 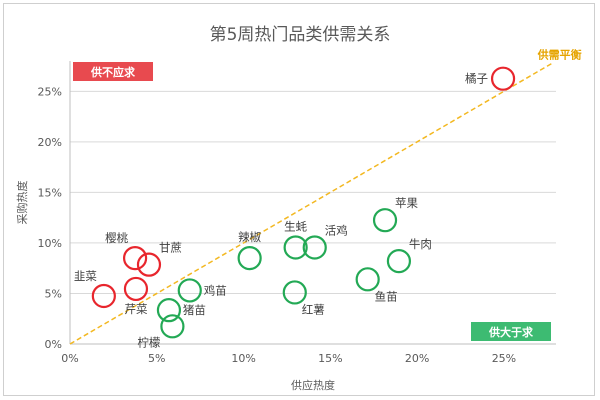 What do you see at coordinates (135, 309) in the screenshot?
I see `point-label-4: 芹菜` at bounding box center [135, 309].